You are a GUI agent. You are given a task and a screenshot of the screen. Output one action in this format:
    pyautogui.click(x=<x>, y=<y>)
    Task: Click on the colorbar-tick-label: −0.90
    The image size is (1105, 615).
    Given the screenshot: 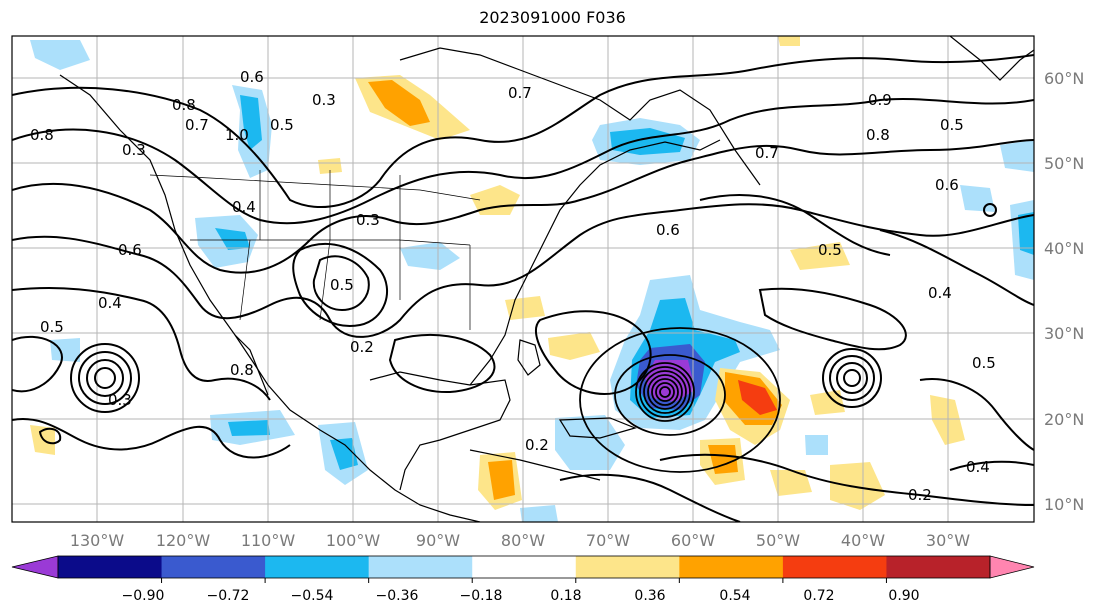 What is the action you would take?
    pyautogui.click(x=143, y=596)
    